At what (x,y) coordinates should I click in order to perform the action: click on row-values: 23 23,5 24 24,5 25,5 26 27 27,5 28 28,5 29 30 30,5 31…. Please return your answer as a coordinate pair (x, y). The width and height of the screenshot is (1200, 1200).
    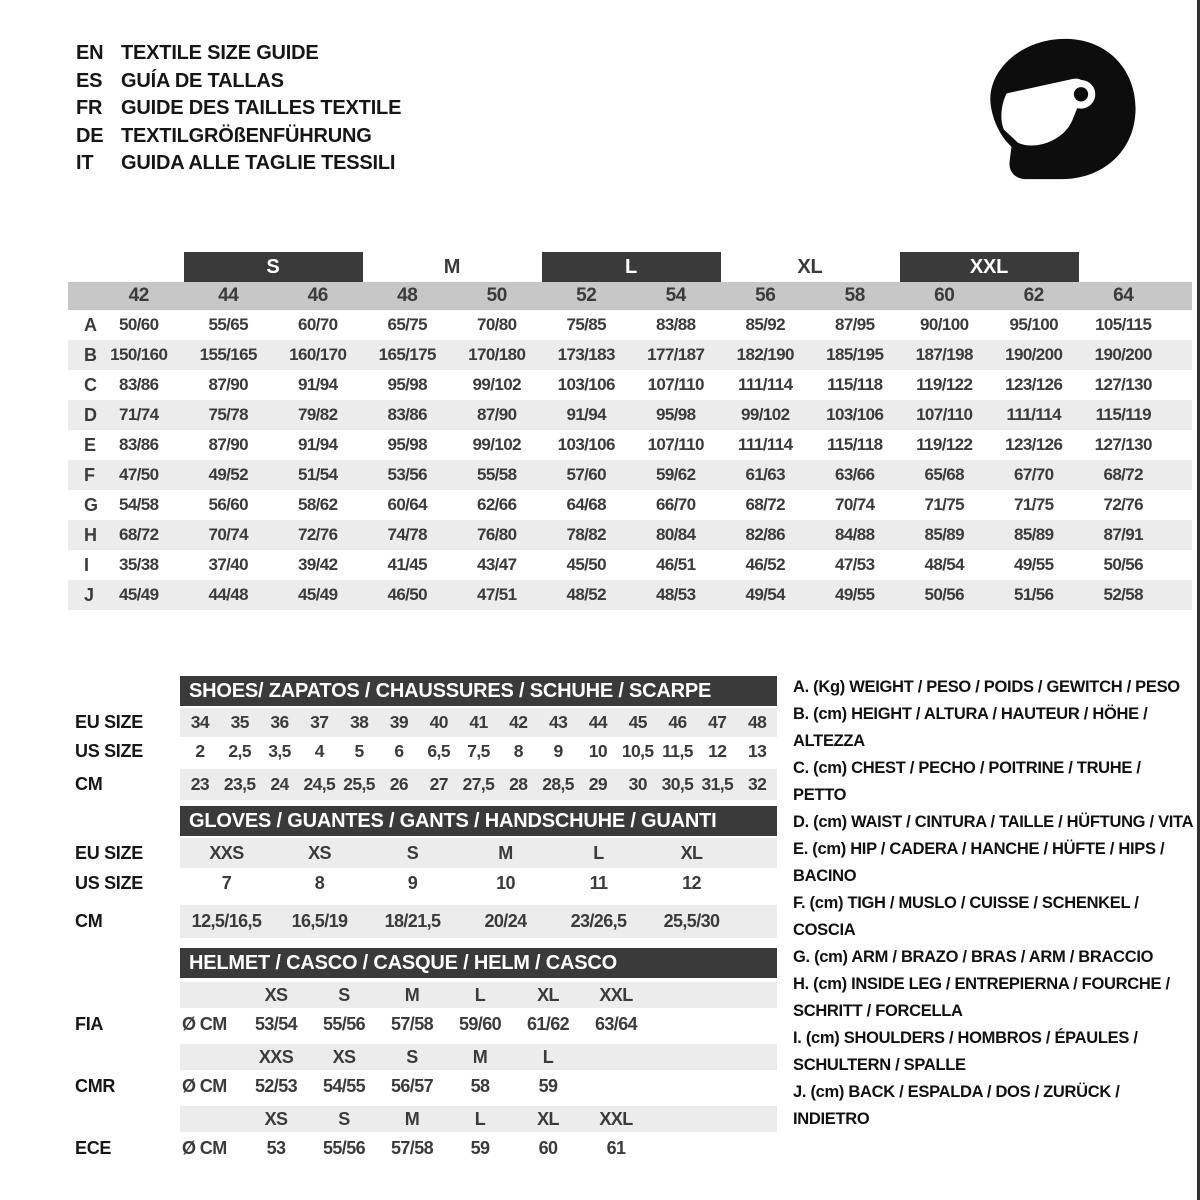
    Looking at the image, I should click on (478, 784).